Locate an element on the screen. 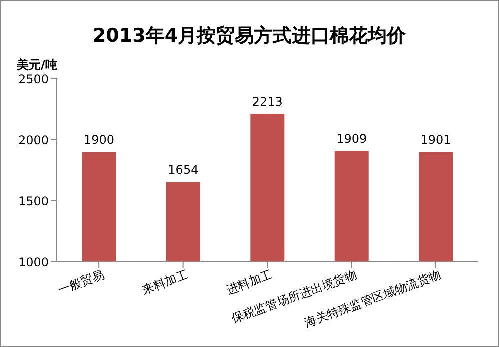 The width and height of the screenshot is (499, 347). x-tick-label: 来料加工 is located at coordinates (165, 283).